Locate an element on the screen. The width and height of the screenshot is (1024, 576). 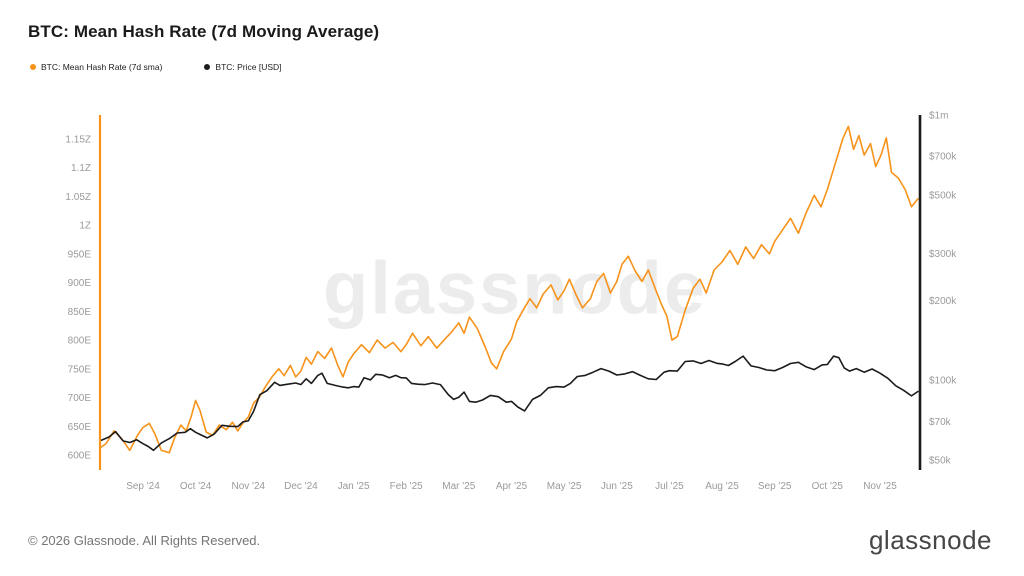
y-left-tick-label: 850E is located at coordinates (80, 312).